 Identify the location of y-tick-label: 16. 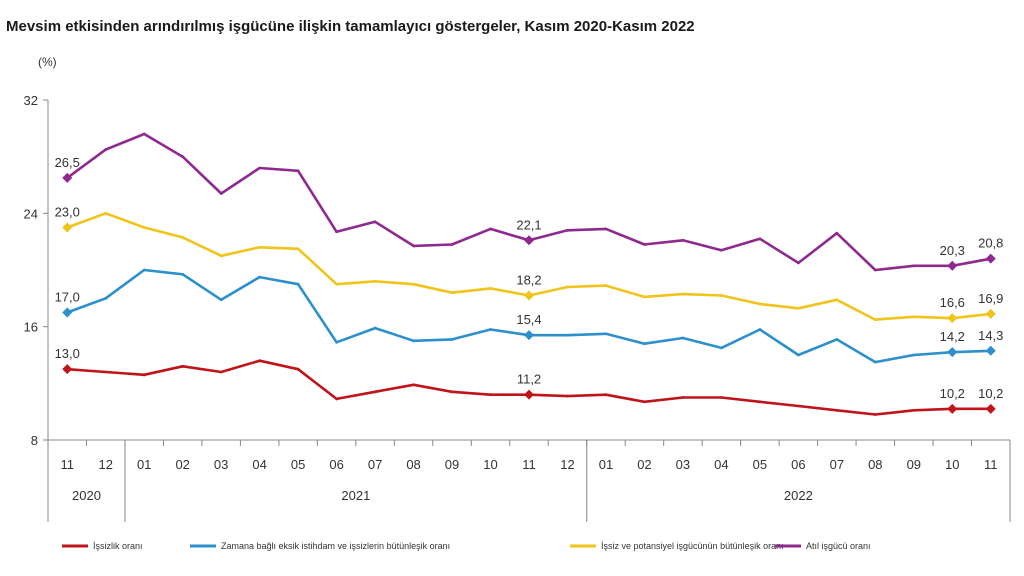
(31, 327).